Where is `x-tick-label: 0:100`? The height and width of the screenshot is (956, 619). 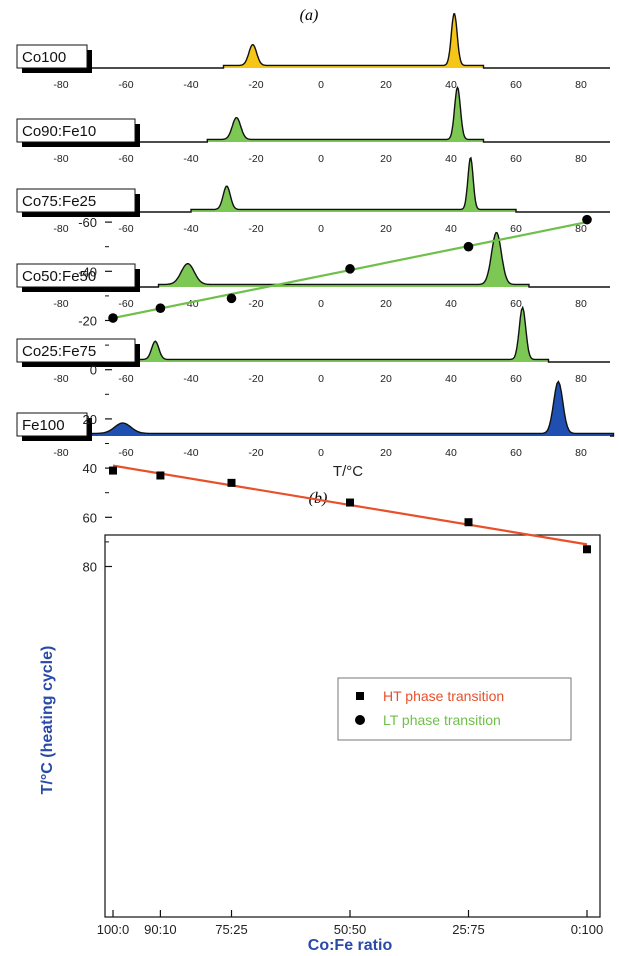
x-tick-label: 0:100 is located at coordinates (587, 929).